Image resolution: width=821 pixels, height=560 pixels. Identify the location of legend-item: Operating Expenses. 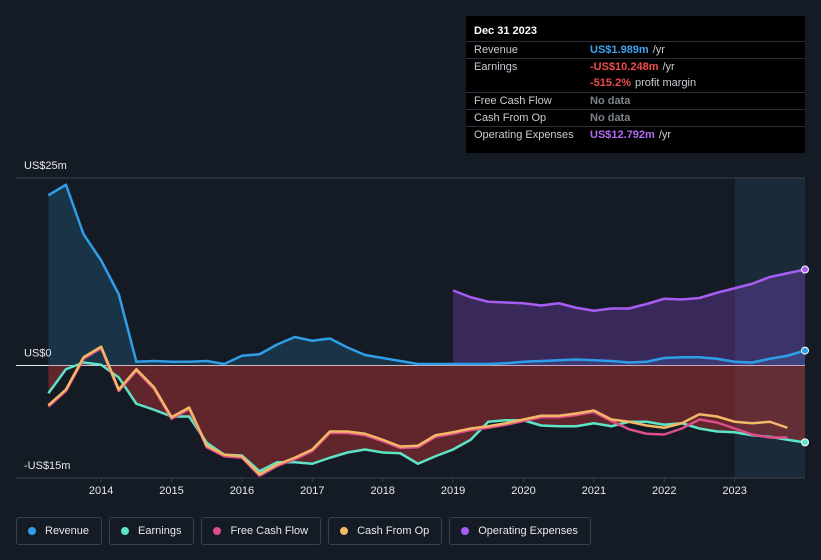
(520, 531).